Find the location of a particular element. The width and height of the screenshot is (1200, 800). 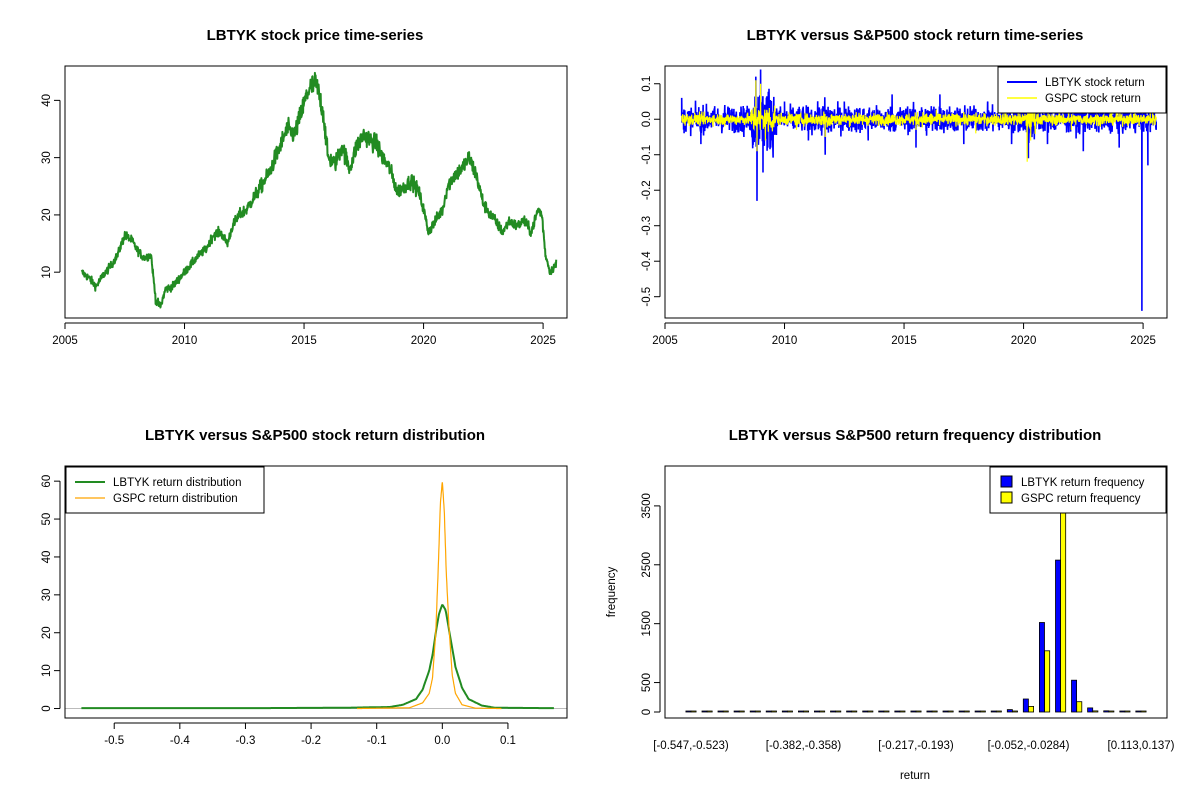

y-tick-label: 20 is located at coordinates (47, 215).